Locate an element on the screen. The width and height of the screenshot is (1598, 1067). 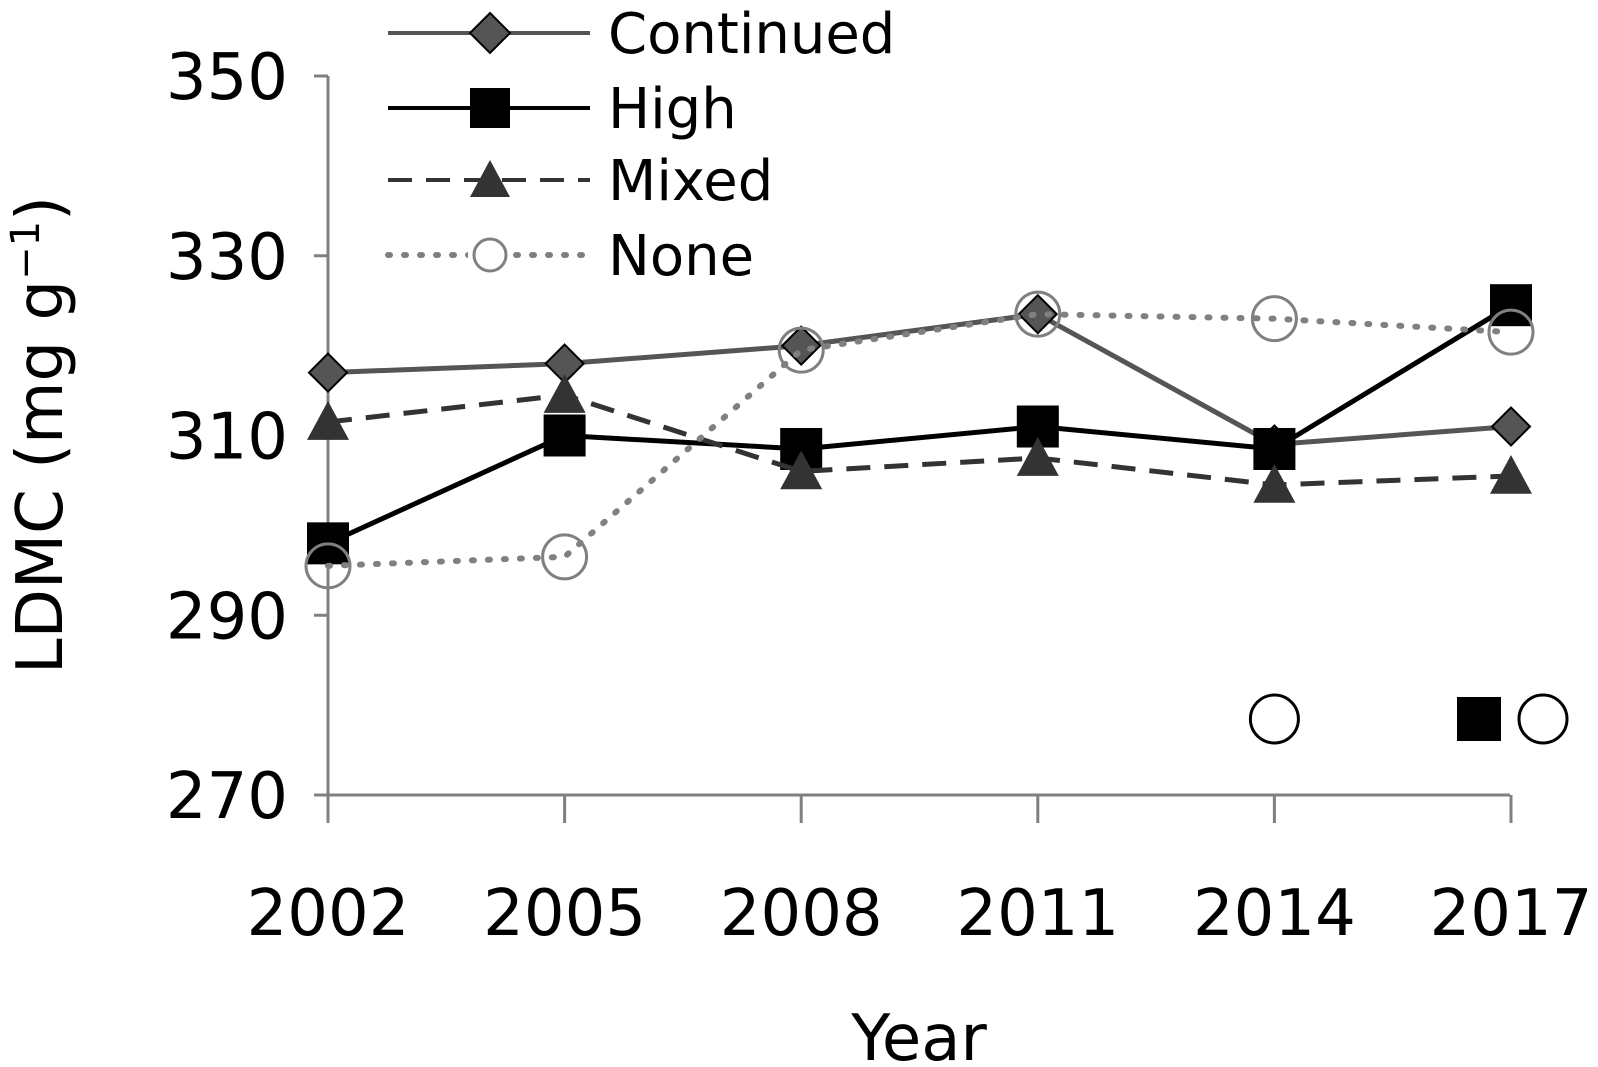
y-ticks: 270 290 310 330 350 is located at coordinates (247, 437).